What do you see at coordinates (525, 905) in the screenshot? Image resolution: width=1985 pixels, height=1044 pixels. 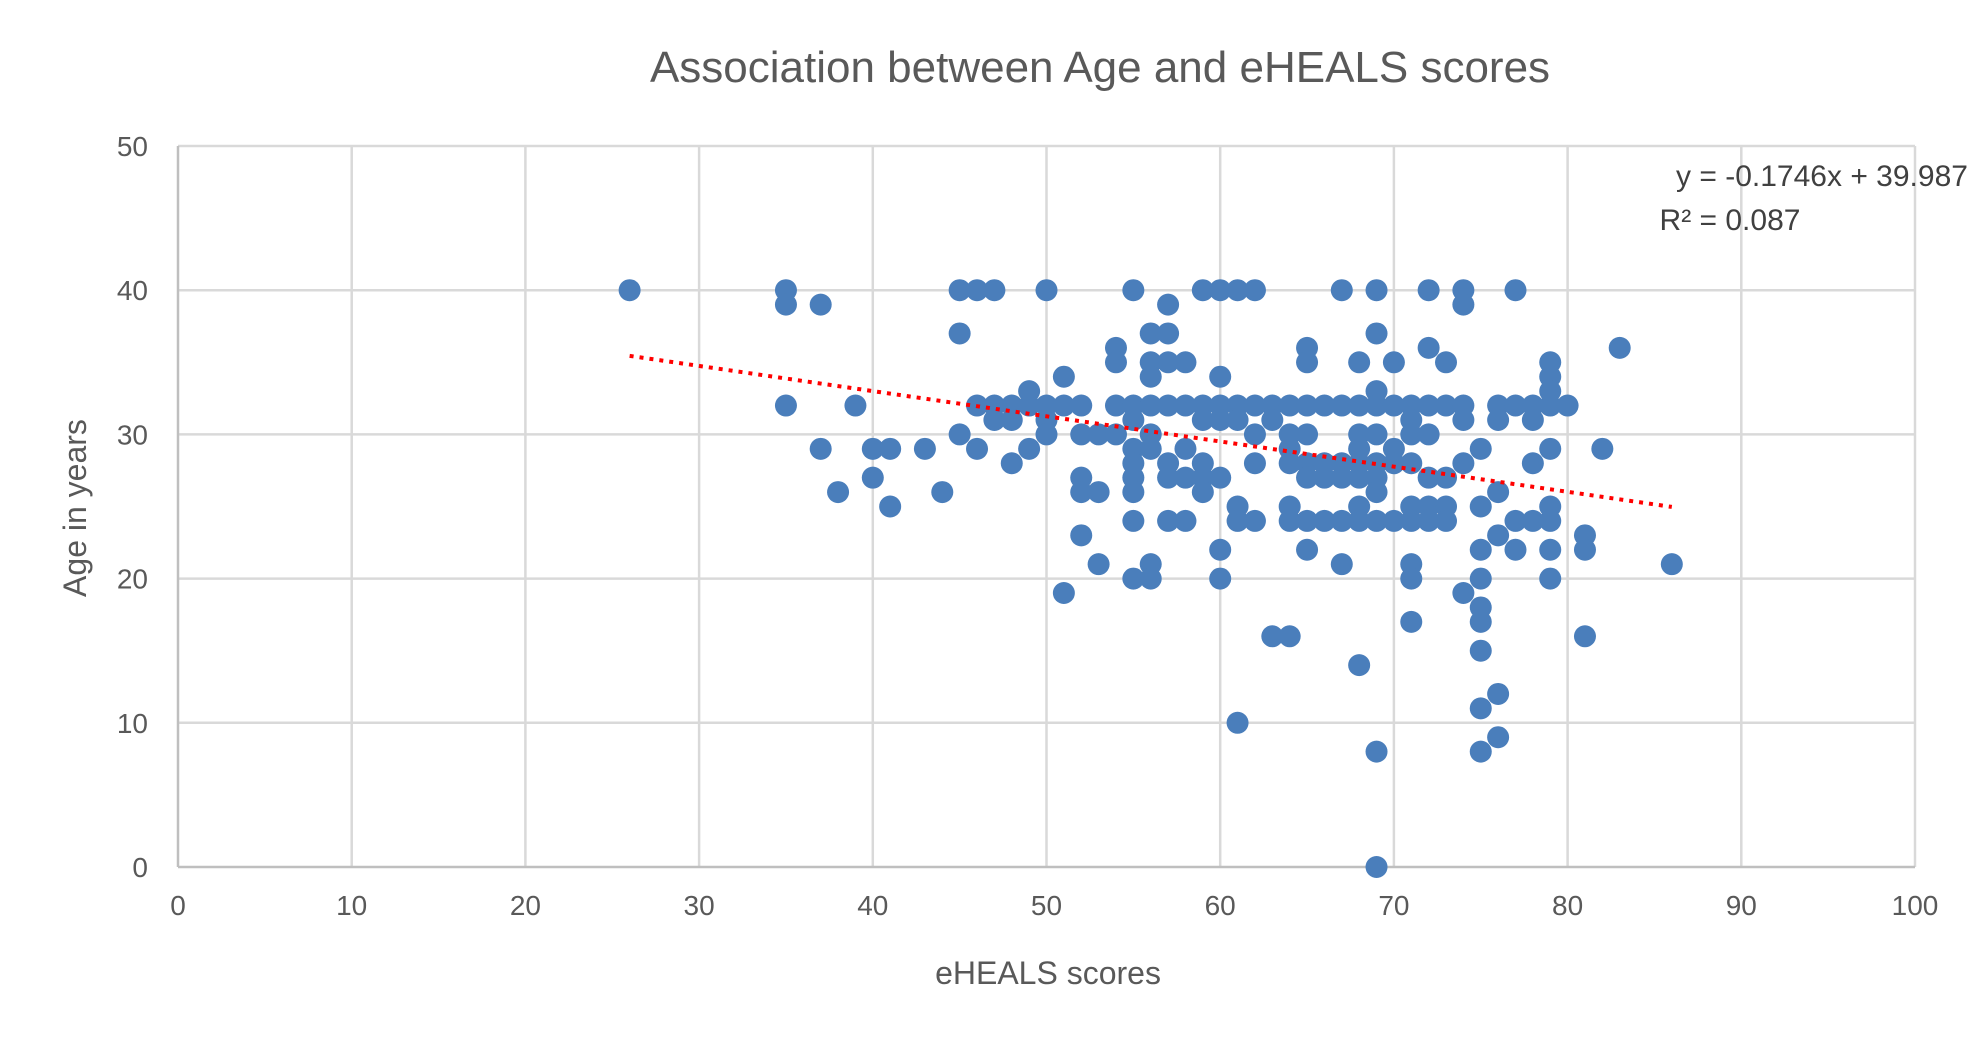 I see `x-tick-label: 20` at bounding box center [525, 905].